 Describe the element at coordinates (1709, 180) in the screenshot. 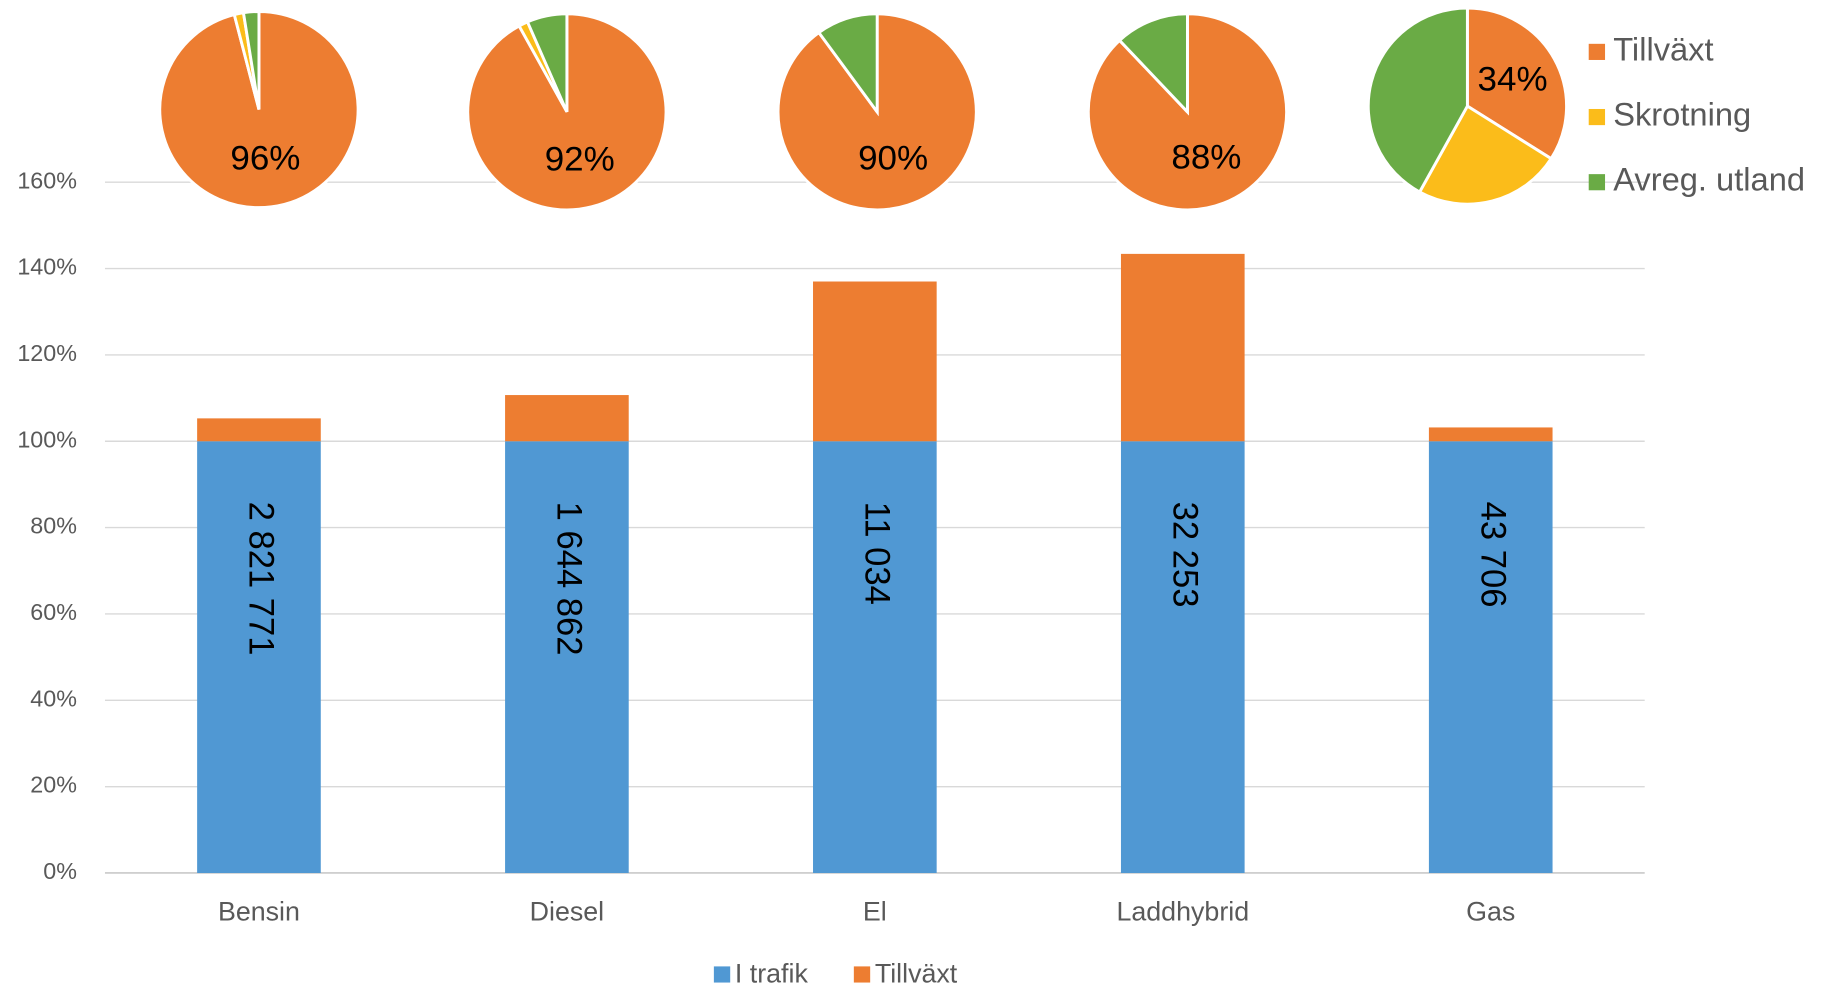

I see `legend-label: Avreg. utland` at that location.